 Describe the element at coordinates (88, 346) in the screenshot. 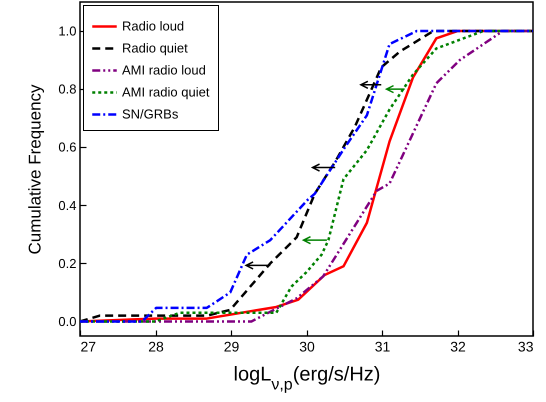

I see `x-tick-label: 27` at that location.